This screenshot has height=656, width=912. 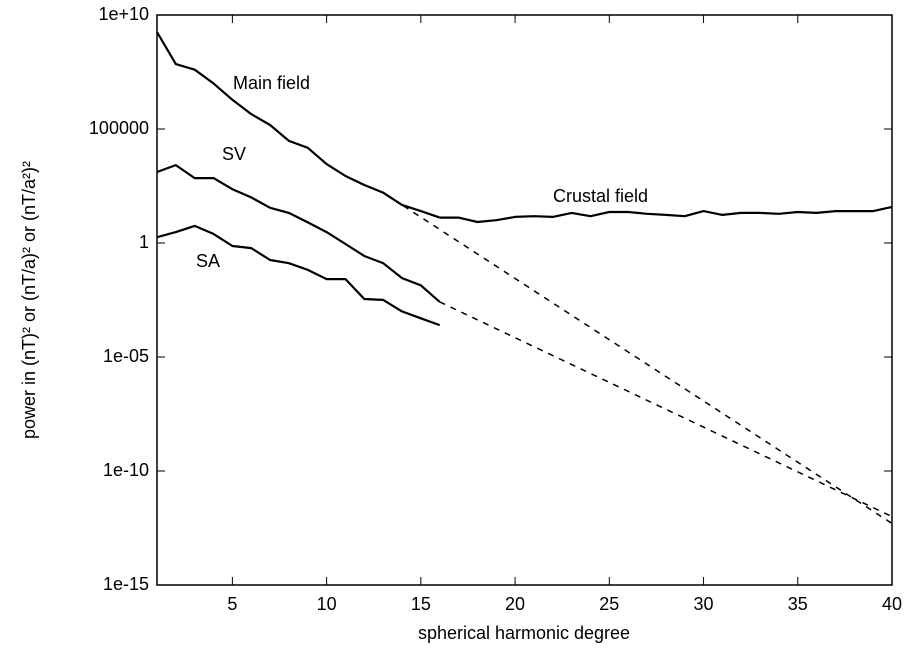 I want to click on series-label: Main field, so click(x=271, y=83).